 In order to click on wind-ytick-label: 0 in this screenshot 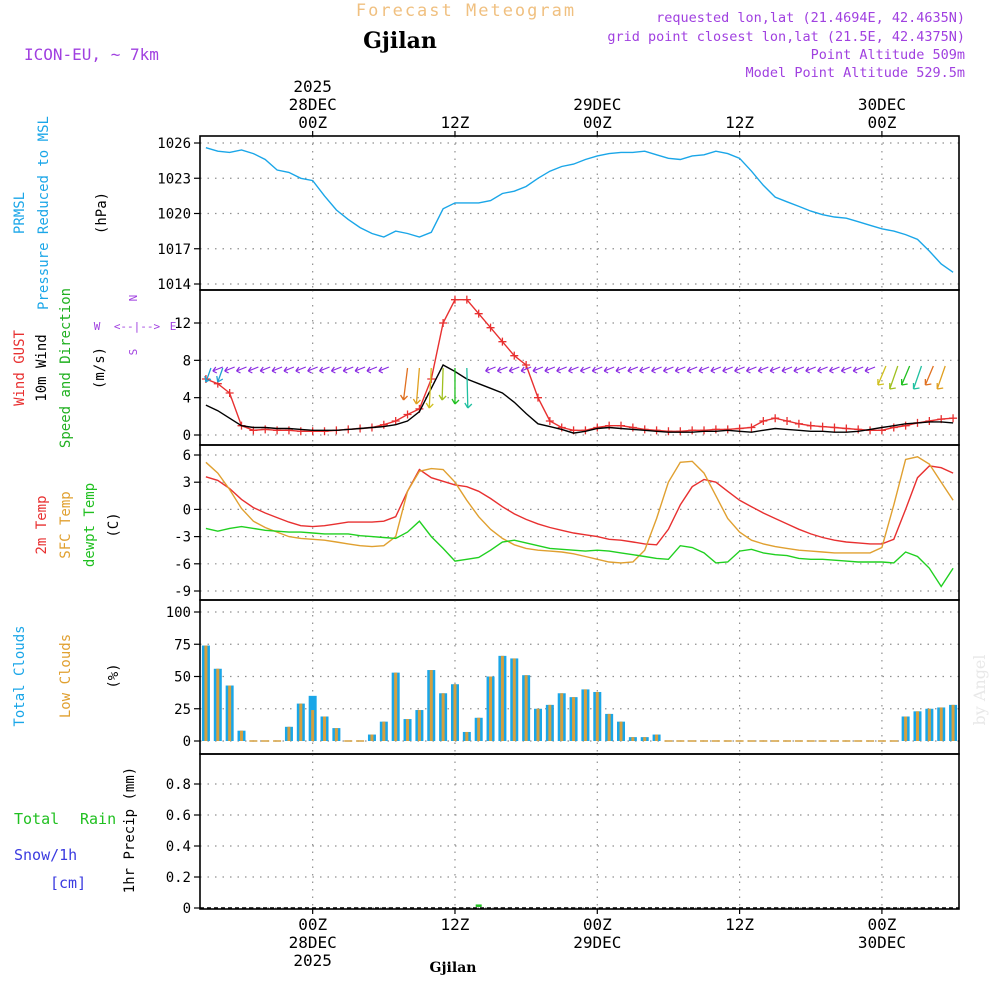, I will do `click(187, 436)`.